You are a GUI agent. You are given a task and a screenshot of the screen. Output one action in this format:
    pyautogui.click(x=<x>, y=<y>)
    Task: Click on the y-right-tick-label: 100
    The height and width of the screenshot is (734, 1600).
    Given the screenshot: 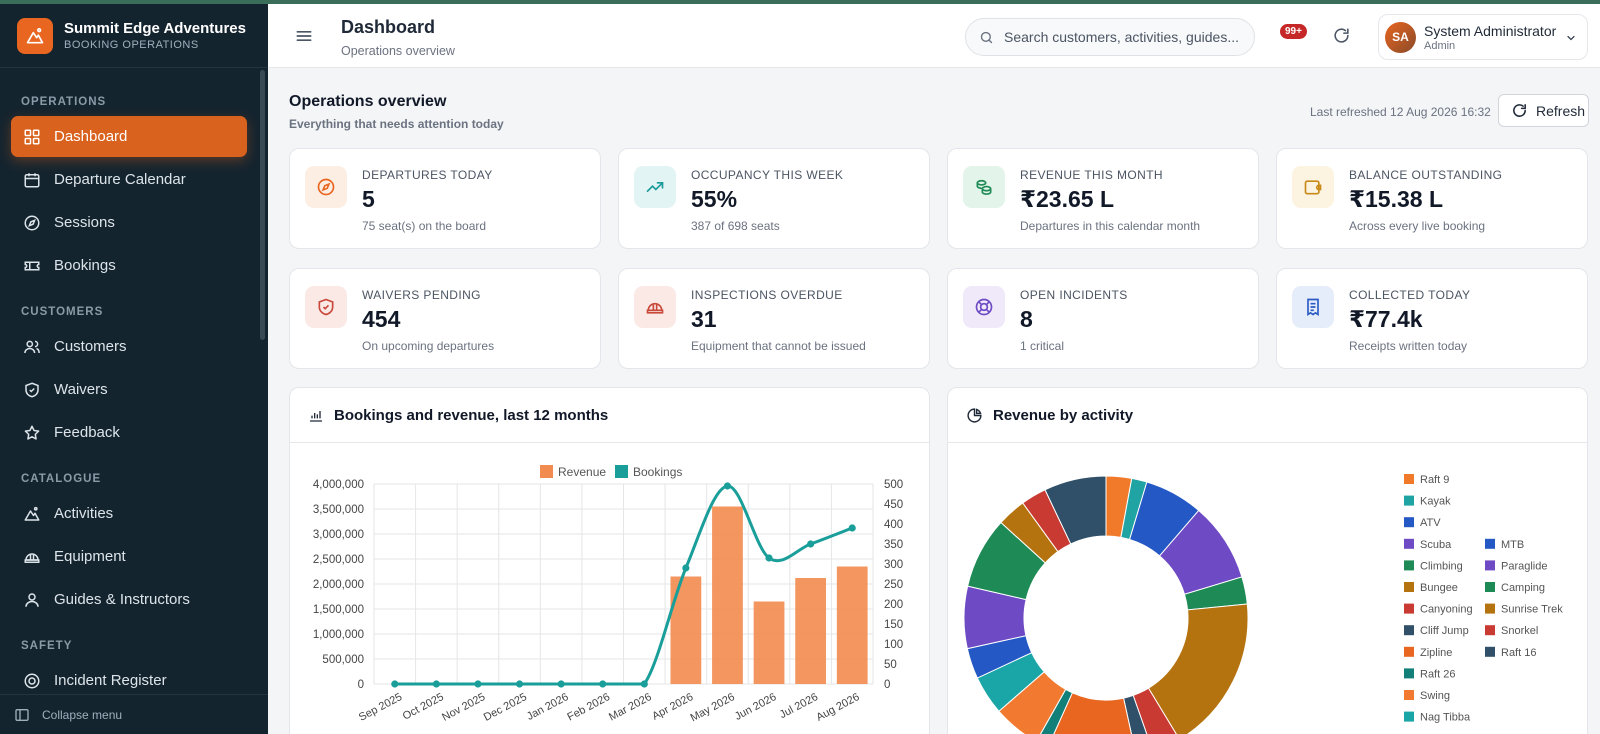 What is the action you would take?
    pyautogui.click(x=893, y=645)
    